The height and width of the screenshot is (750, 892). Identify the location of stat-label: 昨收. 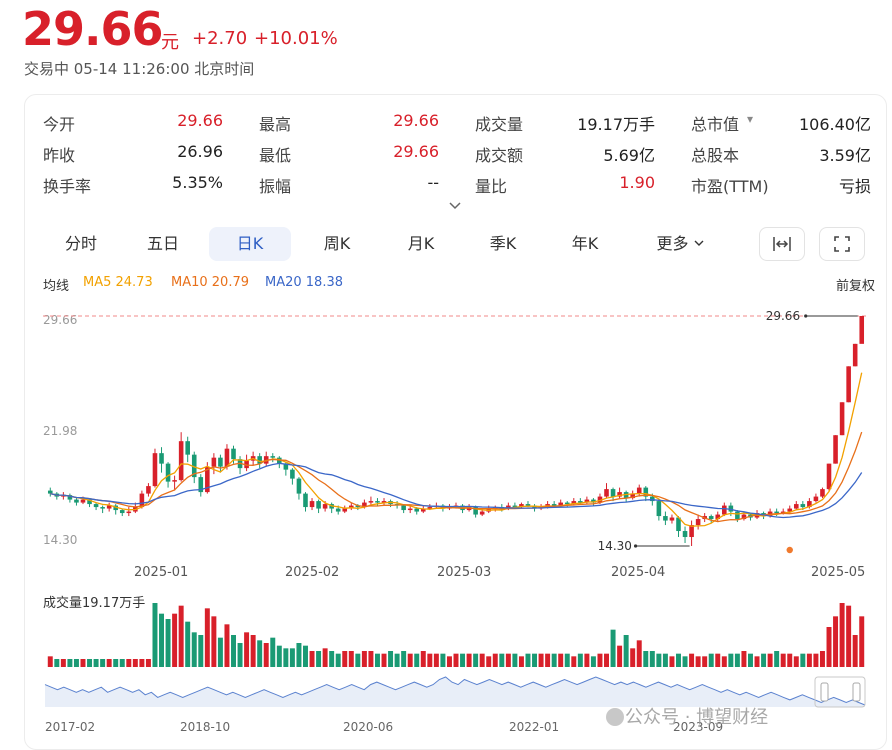
(59, 155).